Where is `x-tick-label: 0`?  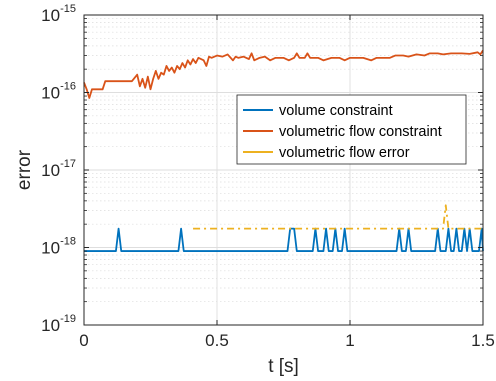
x-tick-label: 0 is located at coordinates (83, 340).